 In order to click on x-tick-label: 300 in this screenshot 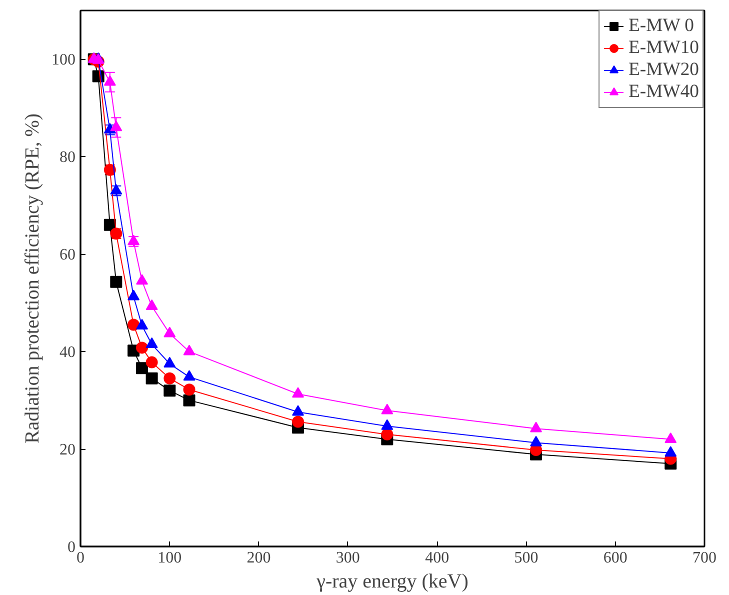, I will do `click(348, 558)`.